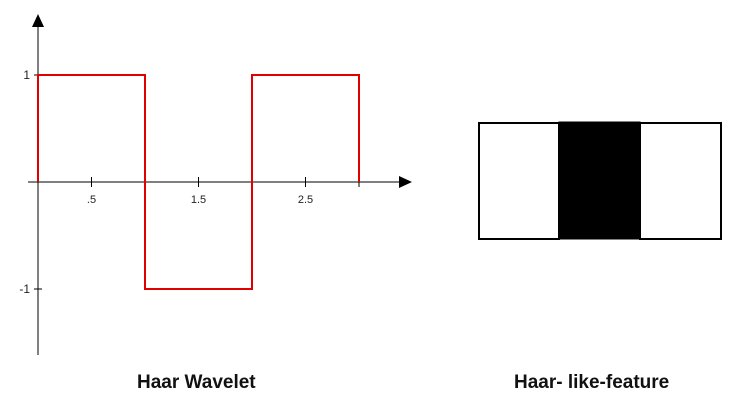 The height and width of the screenshot is (416, 750). I want to click on haar-wavelet-caption: Haar Wavelet, so click(196, 382).